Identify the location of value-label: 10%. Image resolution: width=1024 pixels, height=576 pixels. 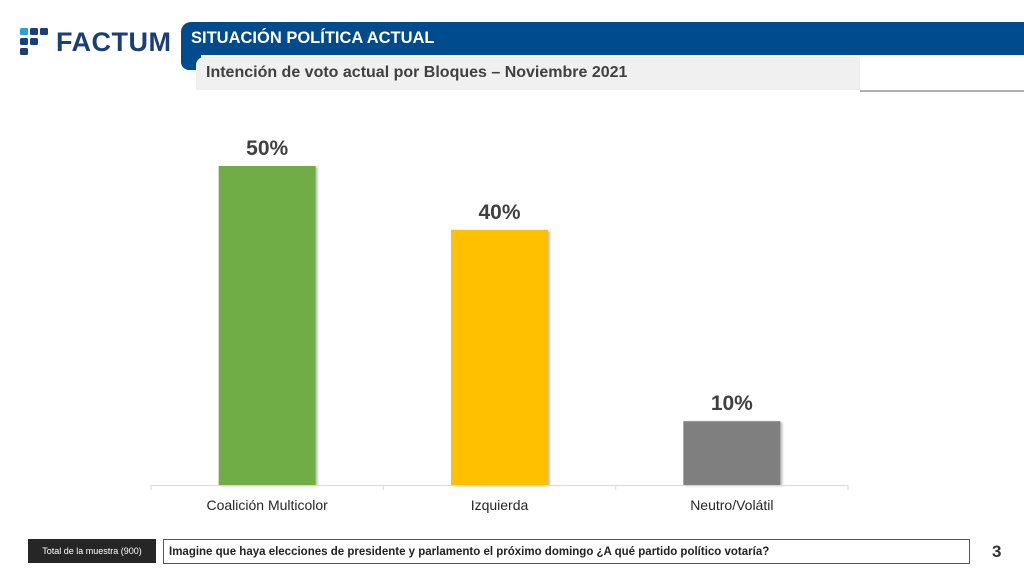
(732, 403).